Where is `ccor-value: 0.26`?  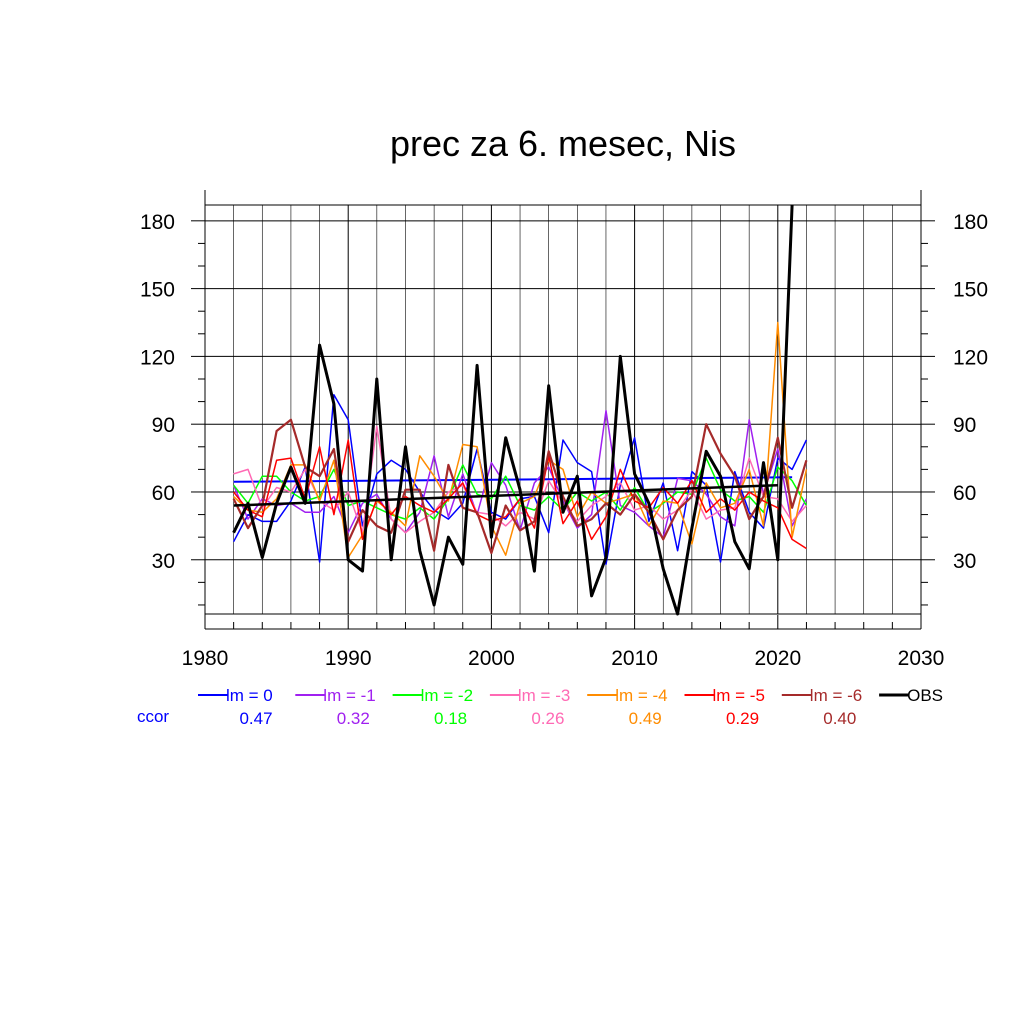
ccor-value: 0.26 is located at coordinates (547, 718).